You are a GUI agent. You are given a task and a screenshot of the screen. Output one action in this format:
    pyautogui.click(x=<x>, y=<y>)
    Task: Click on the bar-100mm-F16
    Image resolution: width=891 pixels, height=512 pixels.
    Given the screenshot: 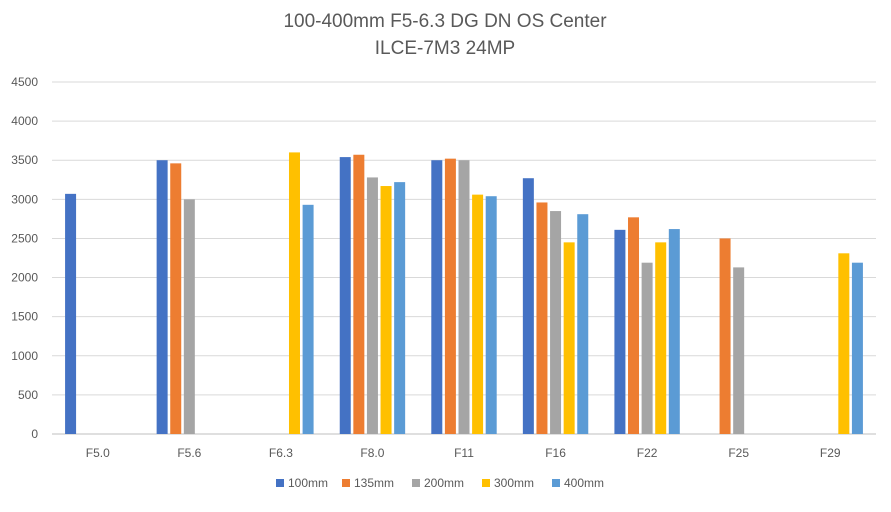 What is the action you would take?
    pyautogui.click(x=528, y=306)
    